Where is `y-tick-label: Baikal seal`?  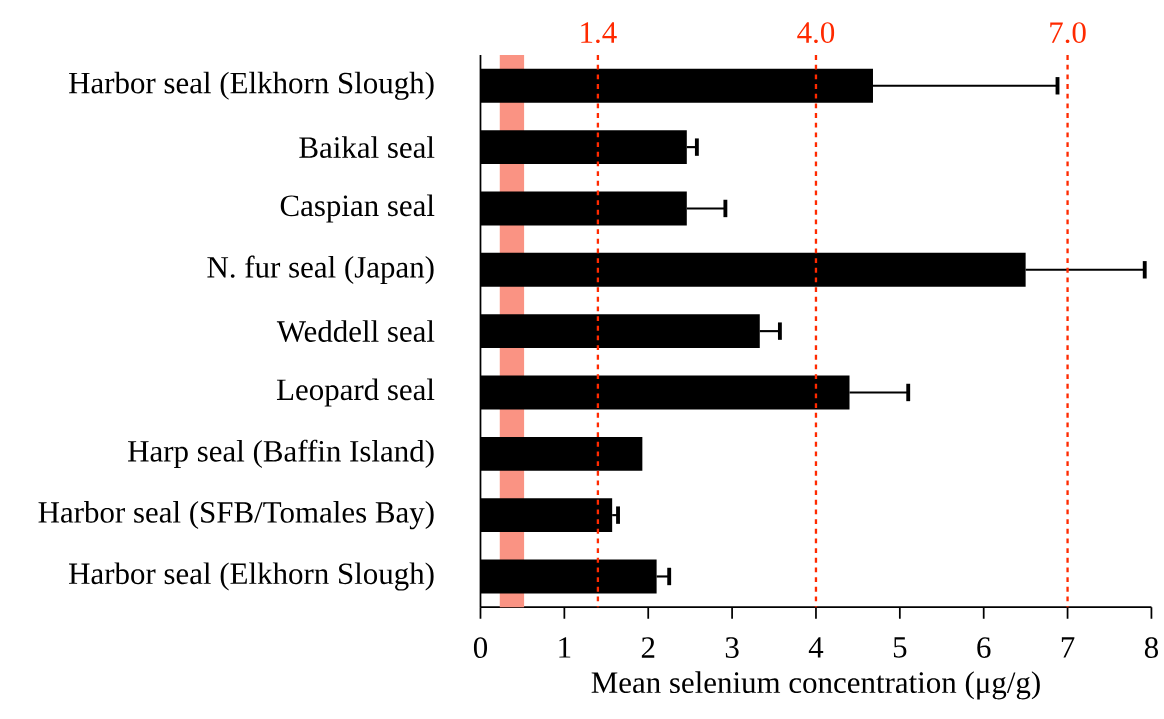
y-tick-label: Baikal seal is located at coordinates (367, 147).